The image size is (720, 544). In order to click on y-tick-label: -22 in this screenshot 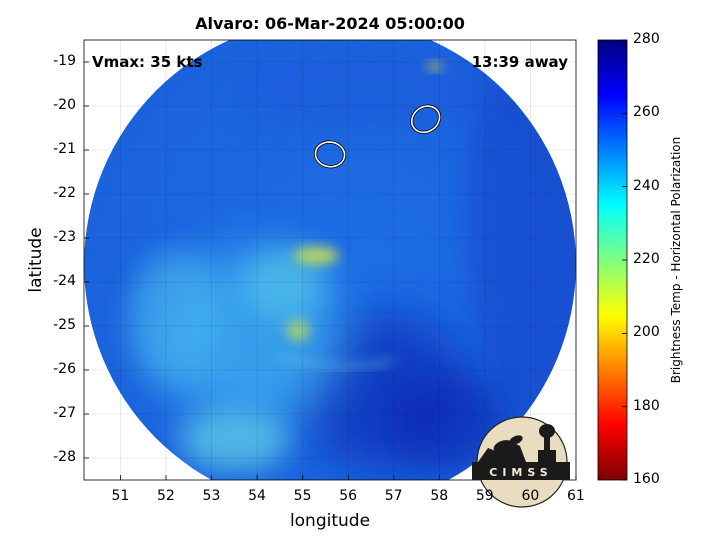, I will do `click(64, 193)`.